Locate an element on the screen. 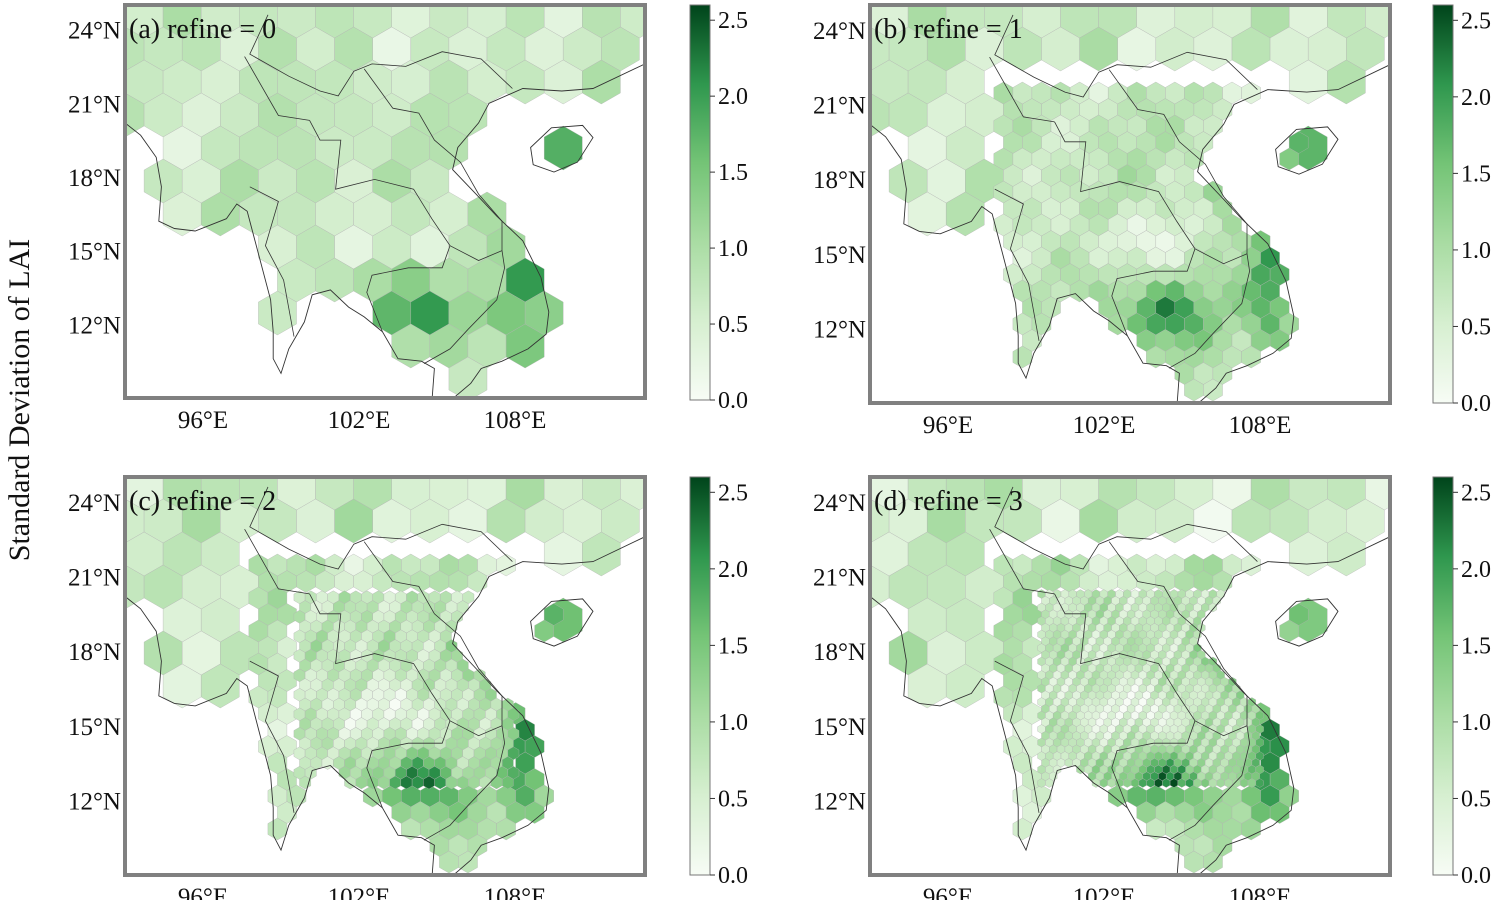 This screenshot has width=1500, height=900. panel-label: (b) refine = 1 is located at coordinates (948, 29).